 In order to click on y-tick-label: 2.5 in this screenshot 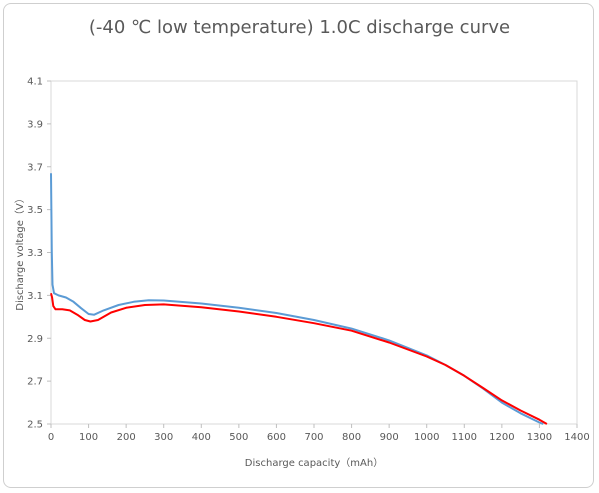, I will do `click(35, 425)`.